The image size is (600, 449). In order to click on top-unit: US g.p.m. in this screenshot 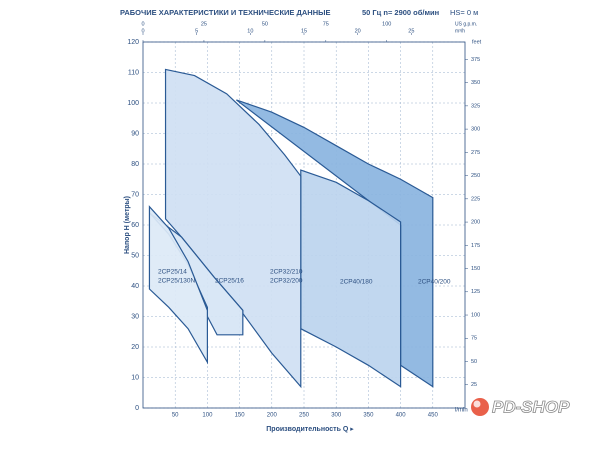, I will do `click(466, 24)`.